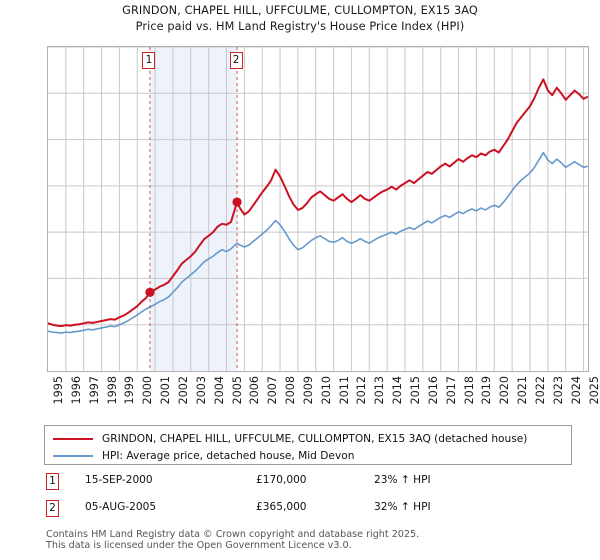  I want to click on x-axis-tick-label: 2017, so click(451, 390).